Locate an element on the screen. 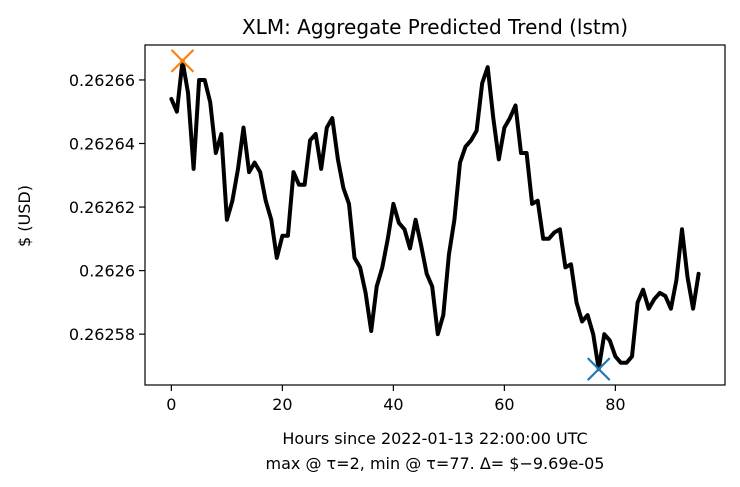 The height and width of the screenshot is (487, 740). chart-title: XLM: Aggregate Predicted Trend (lstm) is located at coordinates (435, 27).